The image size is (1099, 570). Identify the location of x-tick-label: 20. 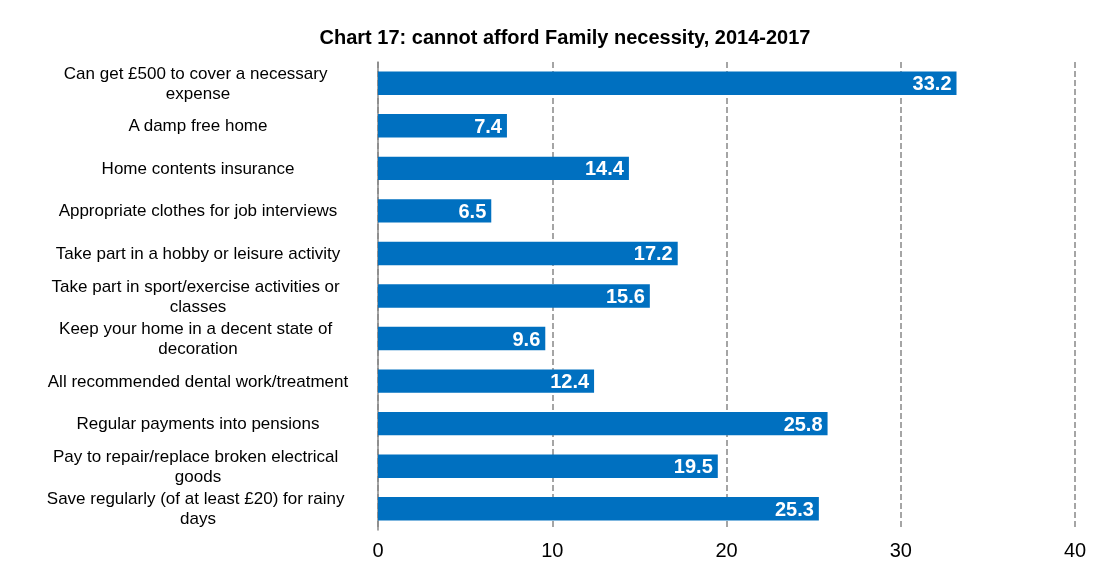
(726, 550).